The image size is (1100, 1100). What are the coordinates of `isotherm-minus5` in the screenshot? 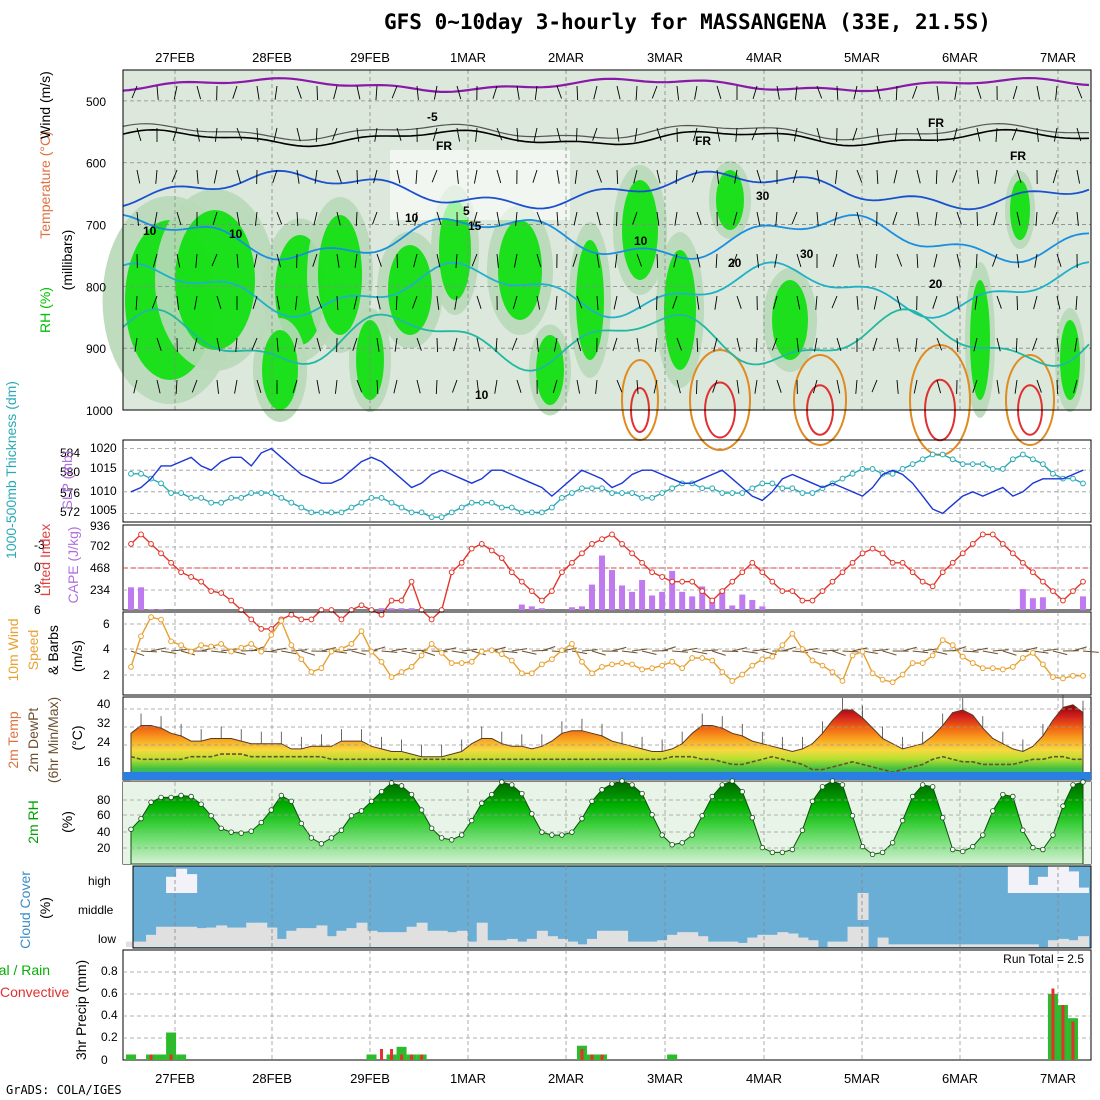 It's located at (606, 84).